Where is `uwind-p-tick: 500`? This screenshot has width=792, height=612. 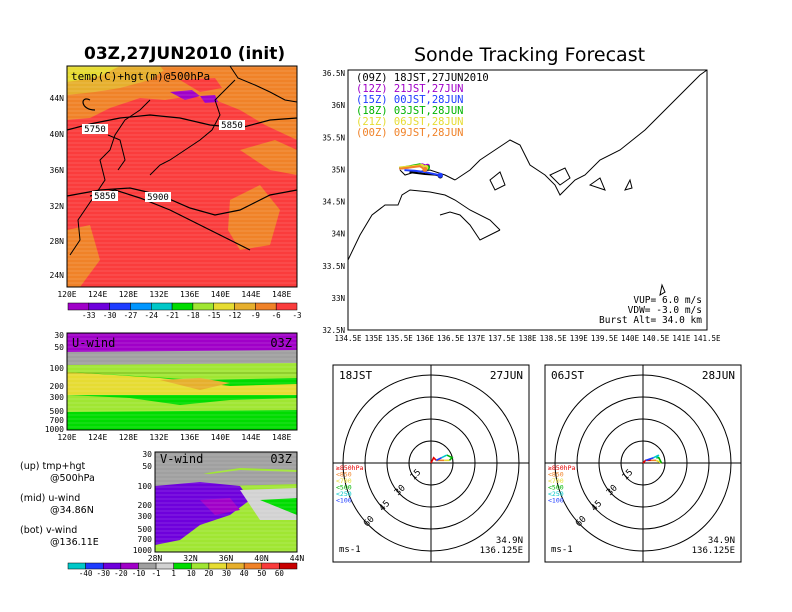 uwind-p-tick: 500 is located at coordinates (57, 411).